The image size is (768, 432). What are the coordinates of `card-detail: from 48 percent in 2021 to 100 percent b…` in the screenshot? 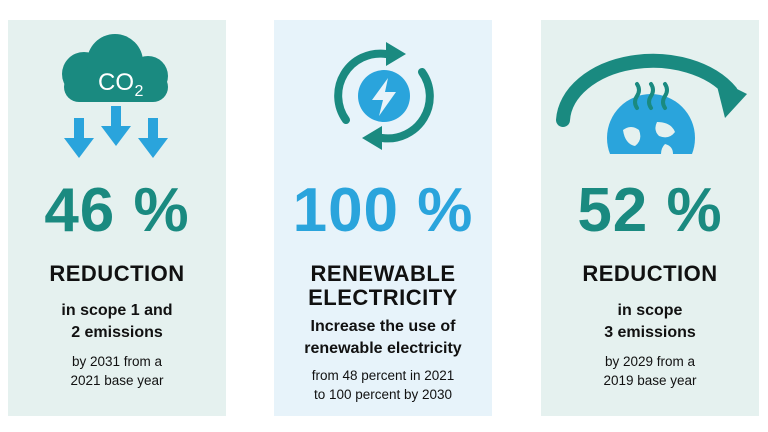 It's located at (383, 385).